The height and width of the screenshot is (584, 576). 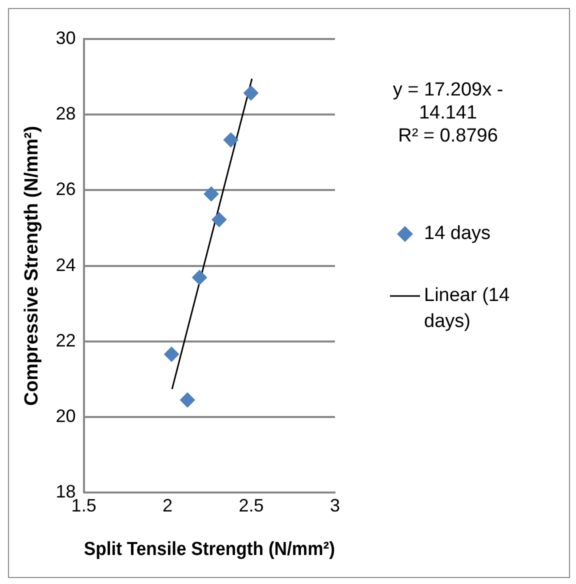 What do you see at coordinates (66, 114) in the screenshot?
I see `y-tick-label: 28` at bounding box center [66, 114].